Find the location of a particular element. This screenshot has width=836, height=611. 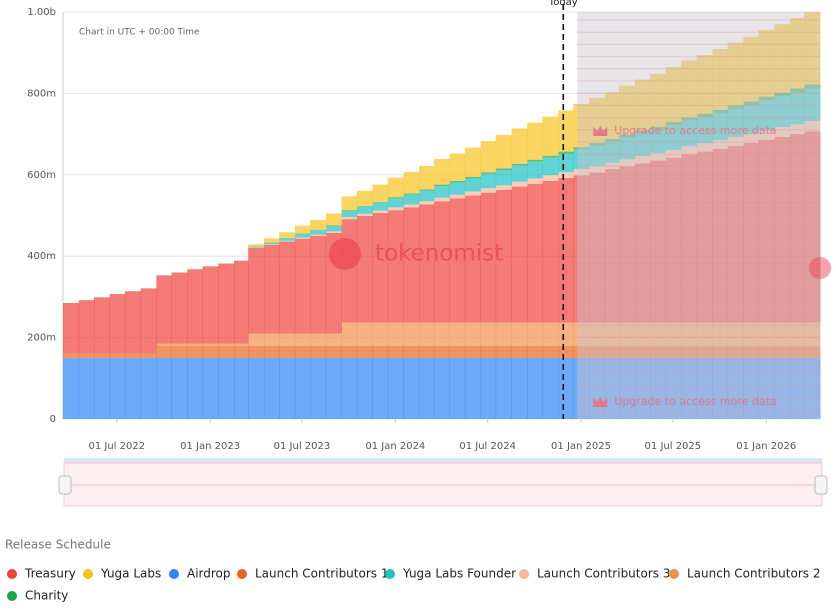

y-tick-label: 800m is located at coordinates (41, 93).